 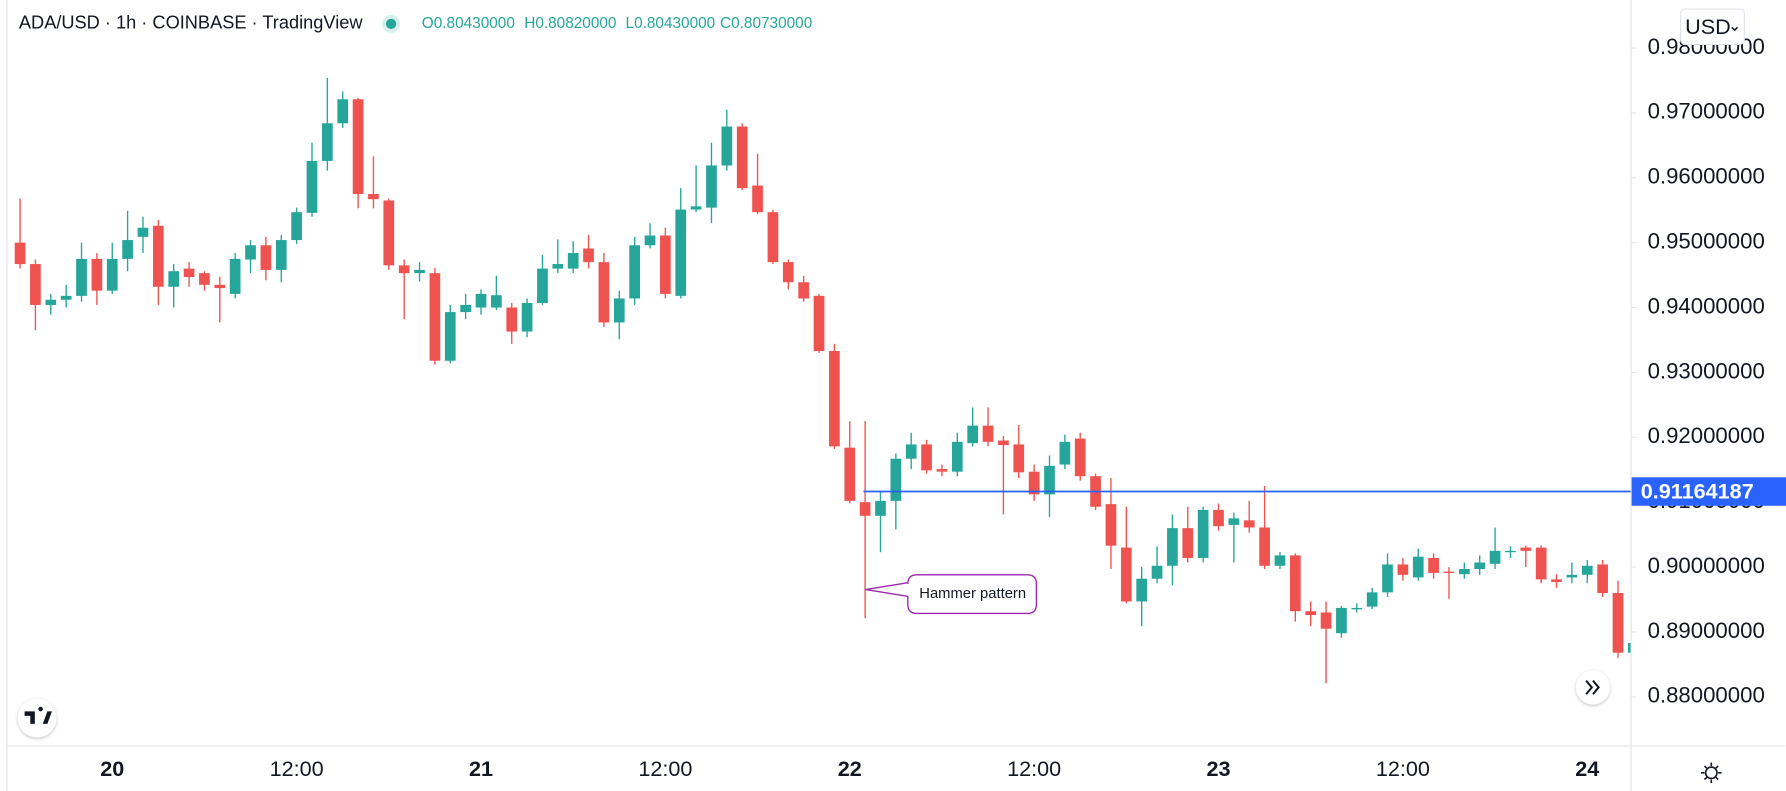 What do you see at coordinates (1706, 630) in the screenshot?
I see `y-tick-label: 0.89000000` at bounding box center [1706, 630].